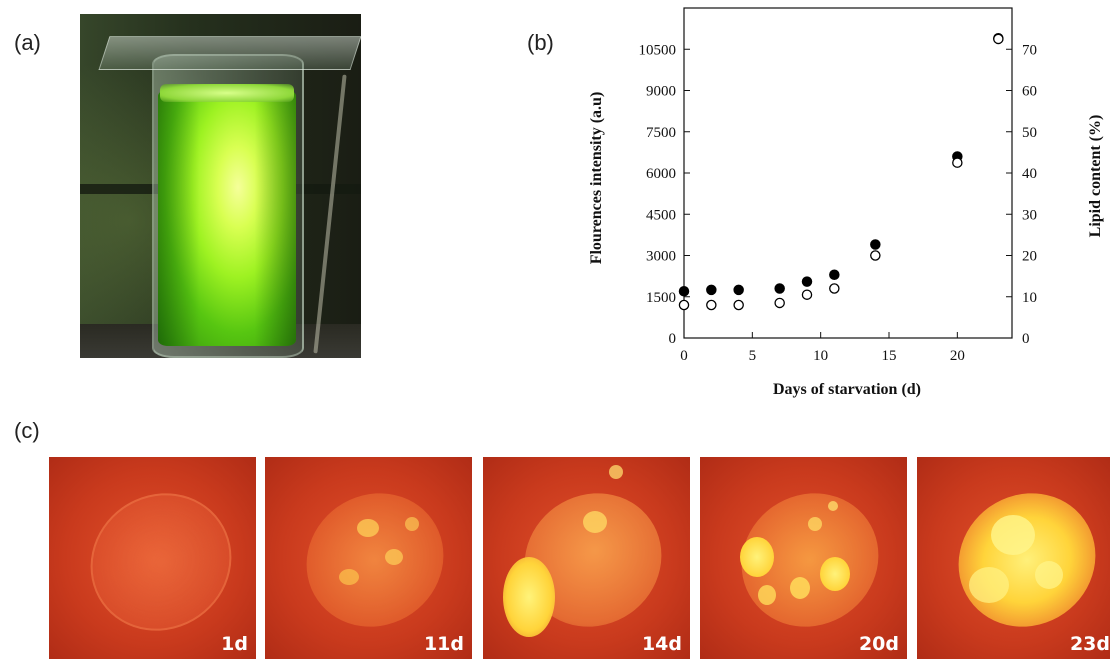 The image size is (1110, 659). I want to click on y-left-tick-label: 10500, so click(658, 50).